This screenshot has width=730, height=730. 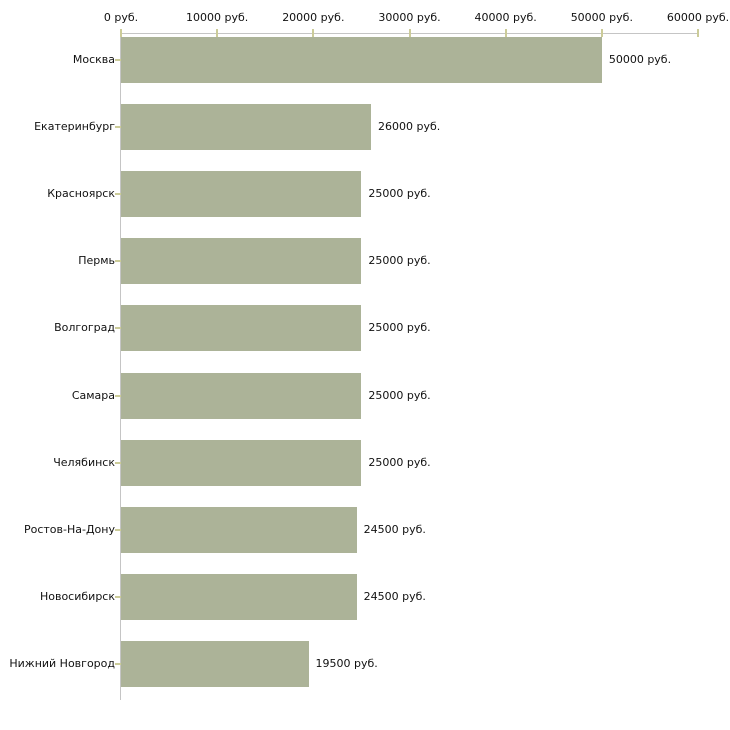 I want to click on category-label: Челябинск, so click(x=84, y=462).